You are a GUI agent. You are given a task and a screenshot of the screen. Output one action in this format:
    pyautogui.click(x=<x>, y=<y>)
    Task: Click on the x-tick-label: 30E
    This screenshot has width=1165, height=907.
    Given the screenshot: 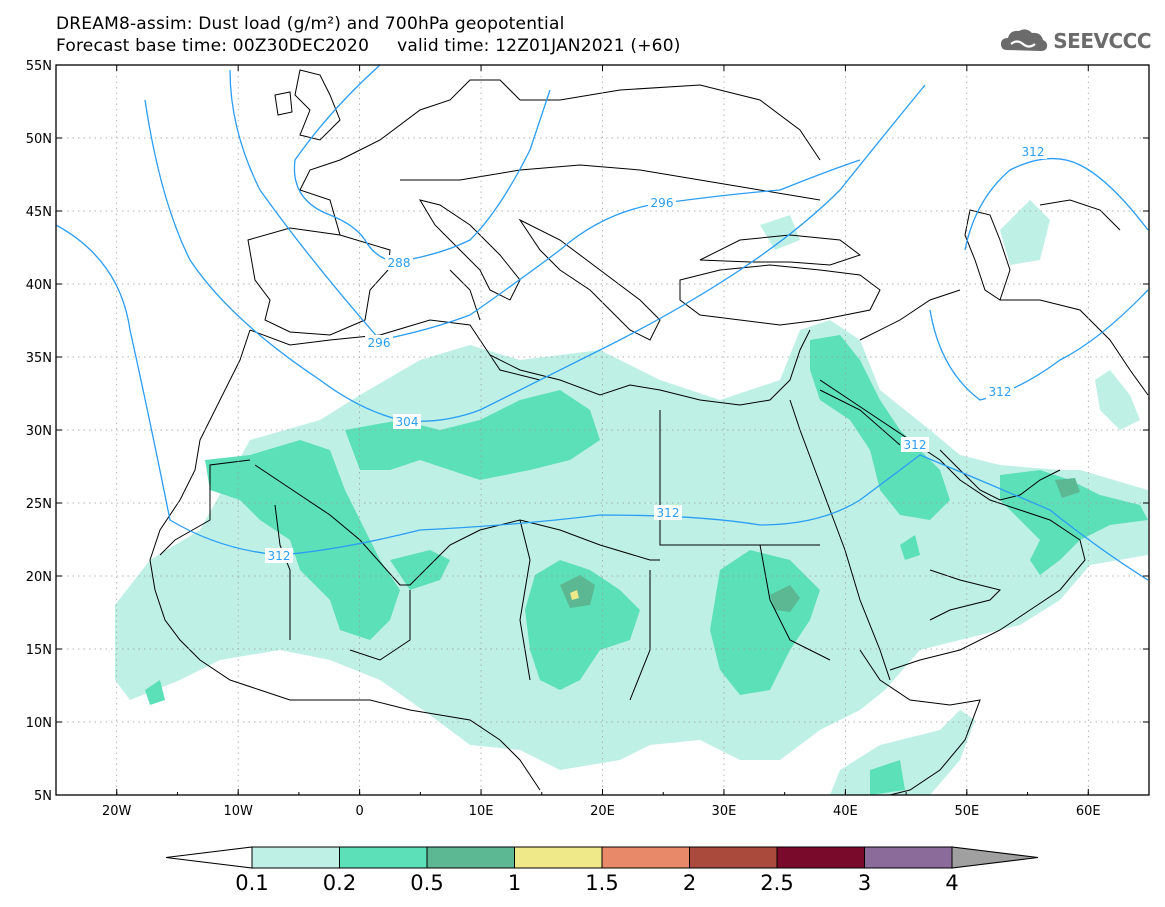 What is the action you would take?
    pyautogui.click(x=724, y=811)
    